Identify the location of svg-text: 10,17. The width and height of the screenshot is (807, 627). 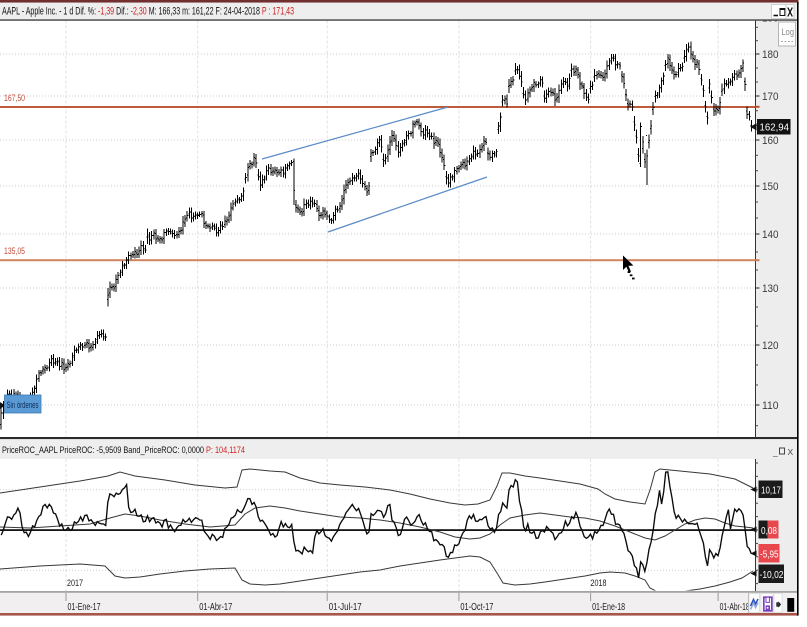
(771, 491).